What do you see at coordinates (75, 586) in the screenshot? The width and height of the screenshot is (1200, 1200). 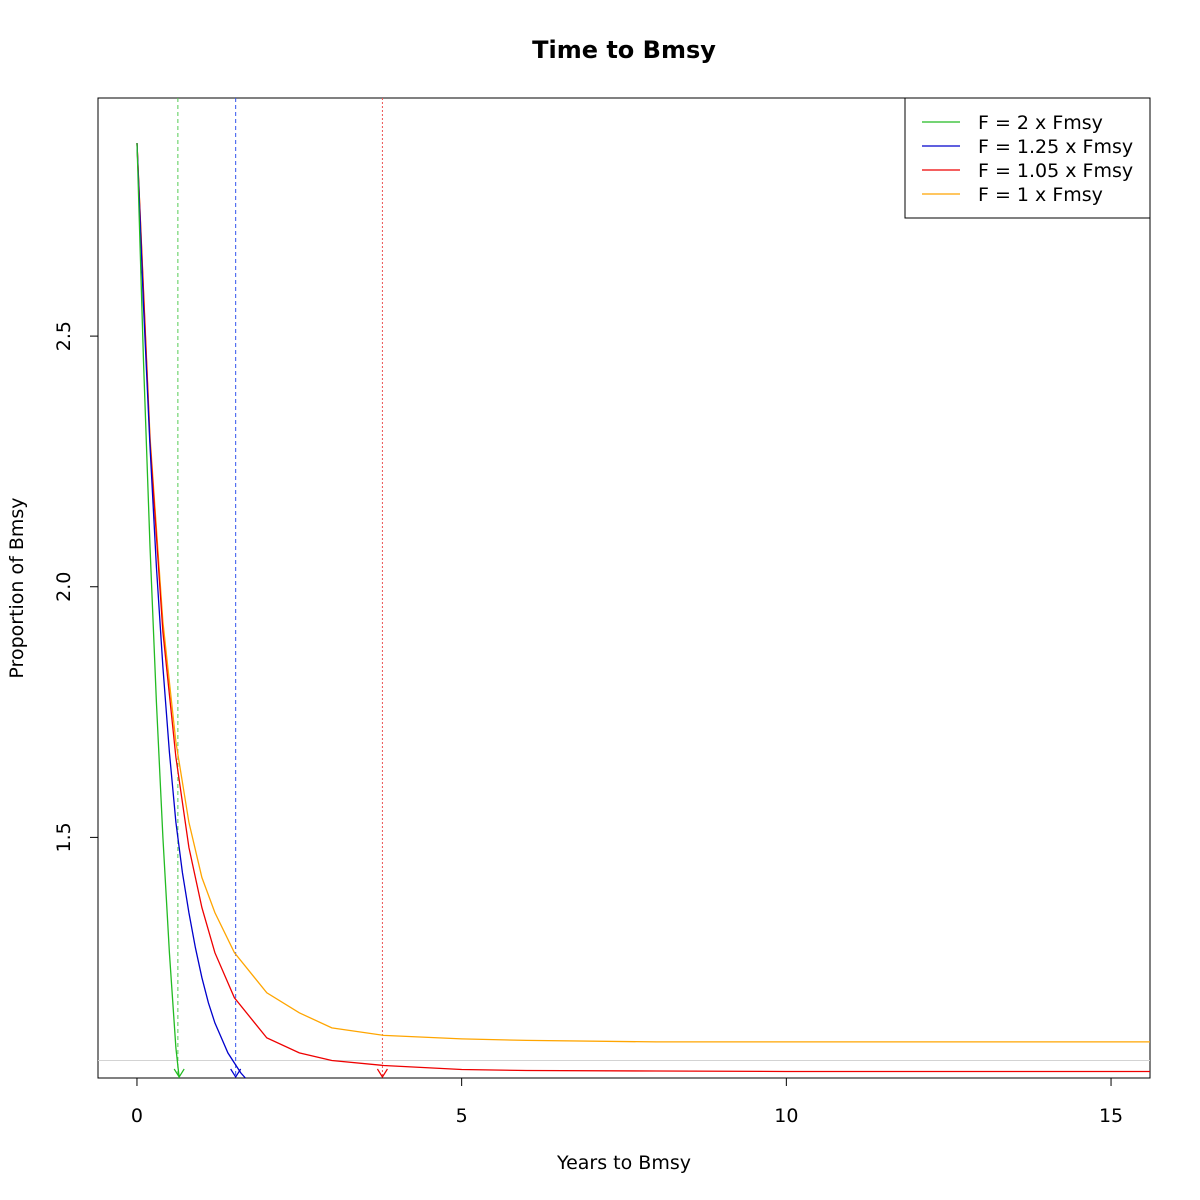 I see `y-axis: 1.5 2.0 2.5` at bounding box center [75, 586].